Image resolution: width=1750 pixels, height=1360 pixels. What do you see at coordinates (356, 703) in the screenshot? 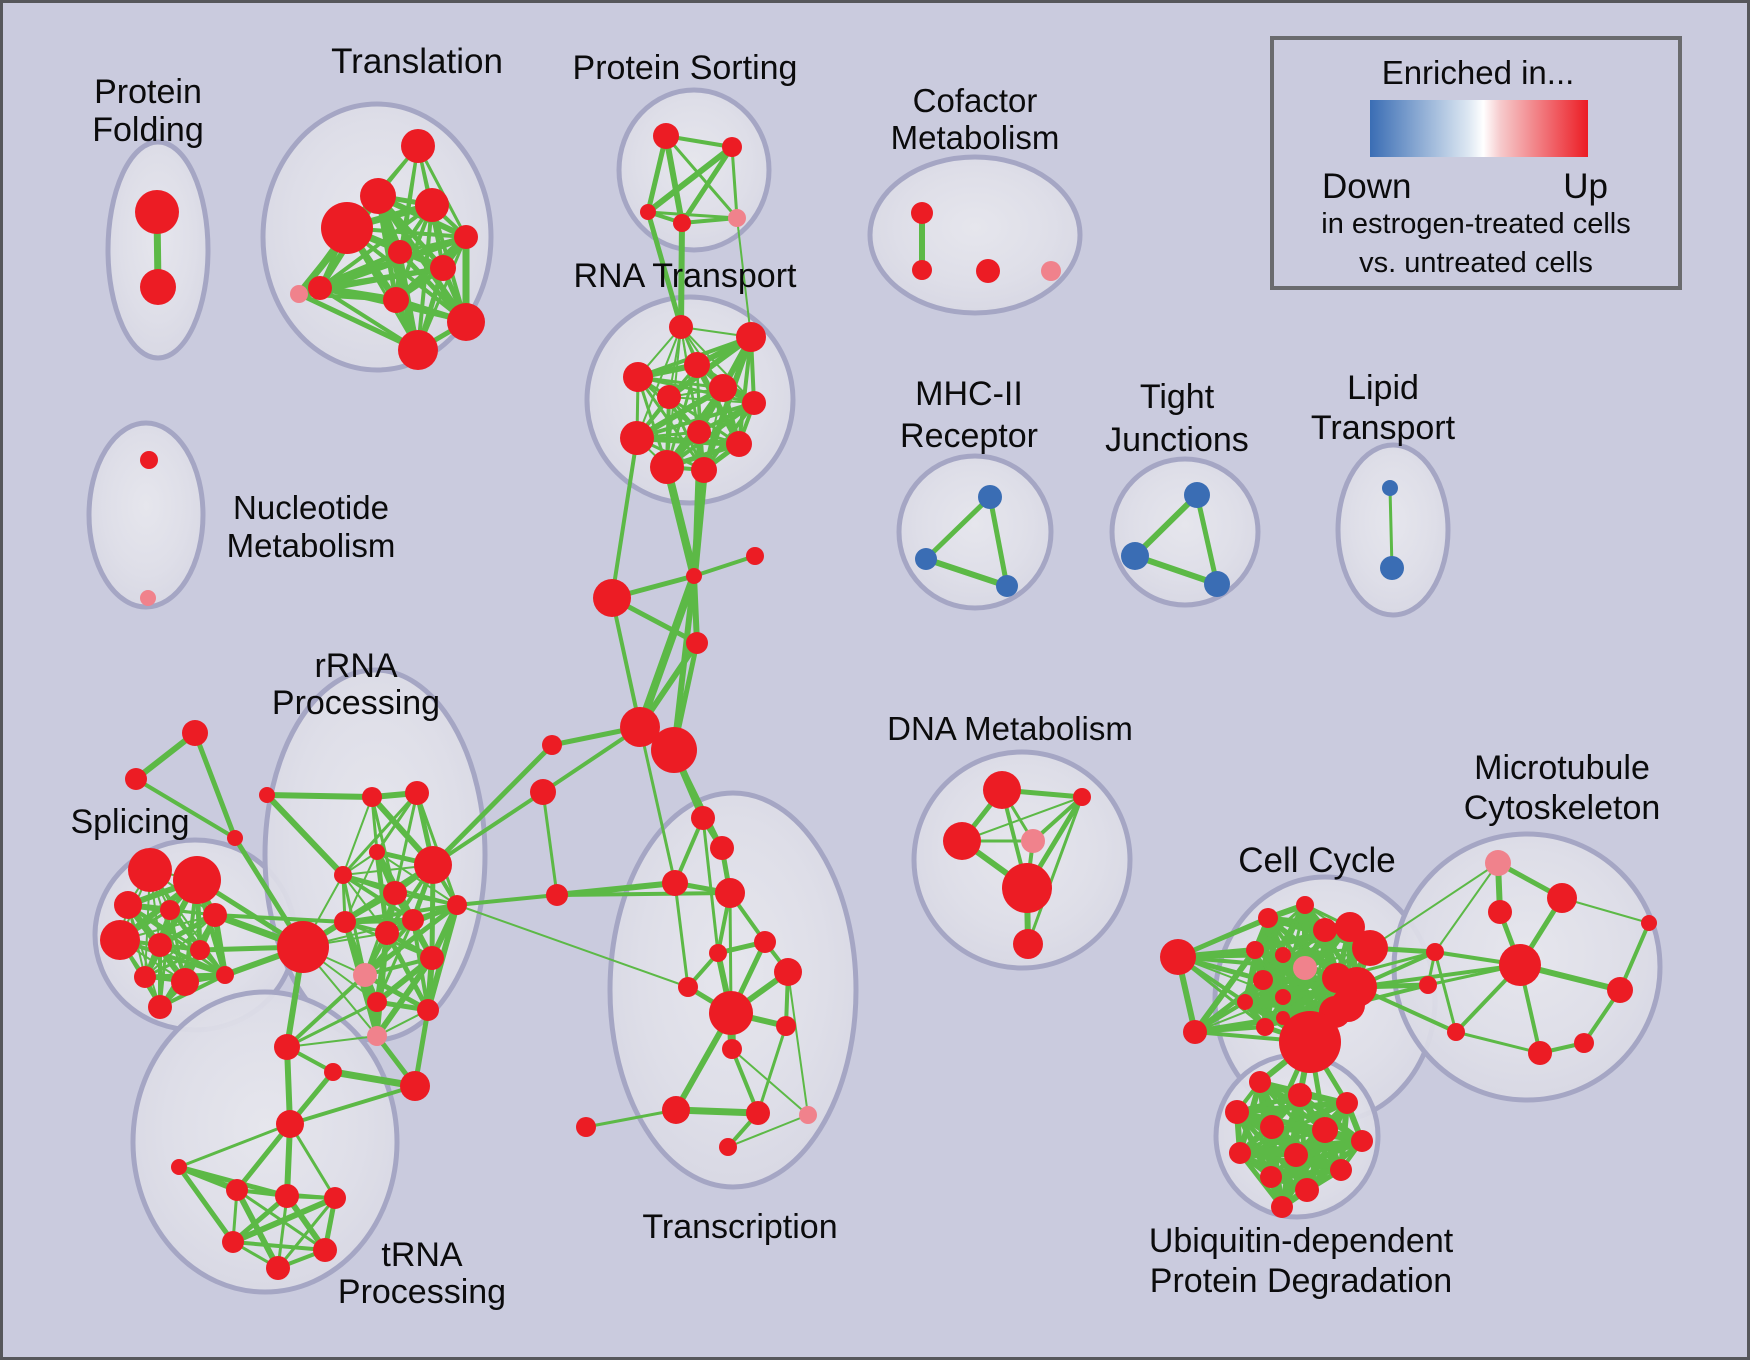
I see `cluster-label-line: Processing` at bounding box center [356, 703].